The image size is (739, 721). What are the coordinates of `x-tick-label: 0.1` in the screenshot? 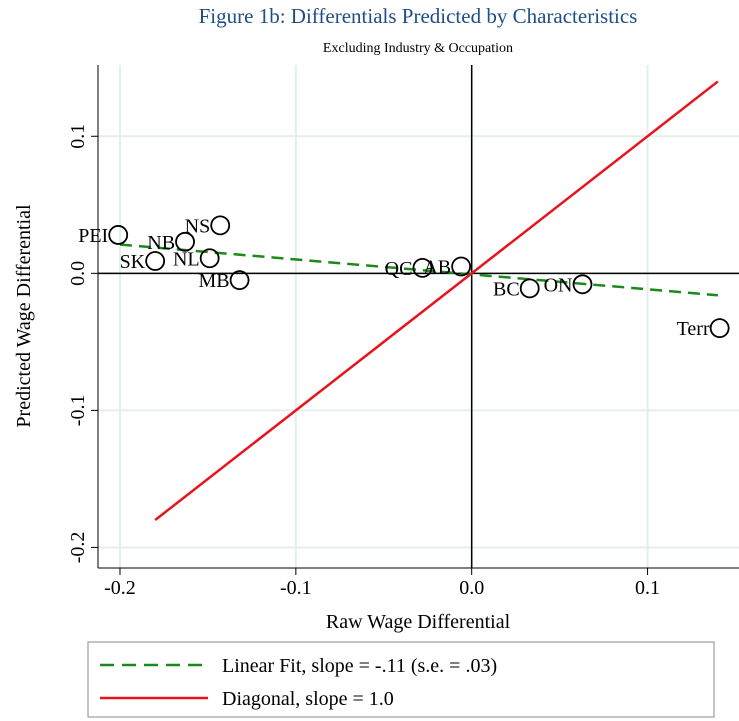 It's located at (647, 588).